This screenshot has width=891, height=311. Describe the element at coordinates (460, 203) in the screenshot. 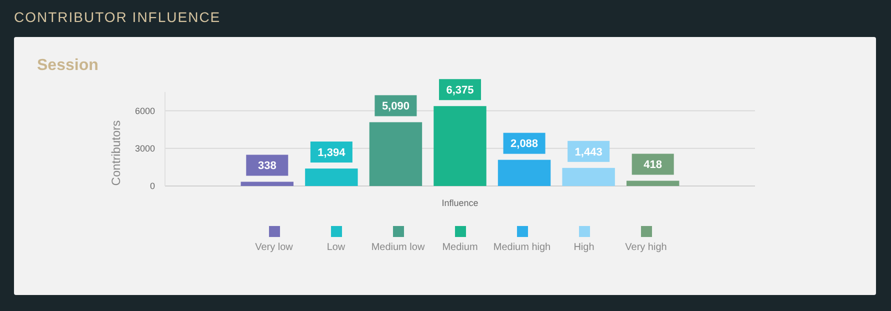

I see `x-axis-title: Influence` at that location.